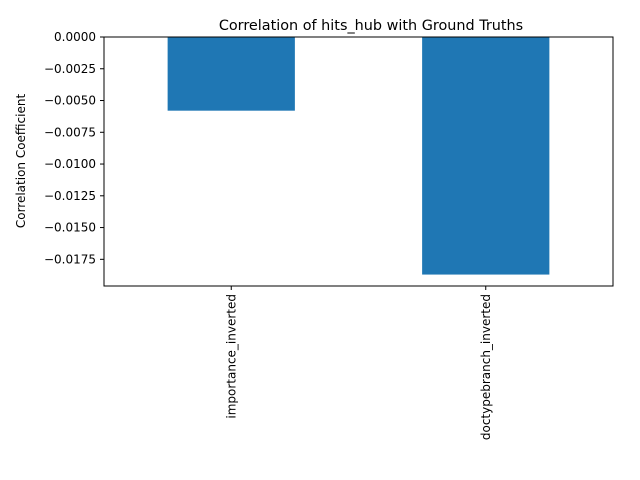 This screenshot has height=480, width=640. I want to click on y-tick-label: −0.0050, so click(70, 101).